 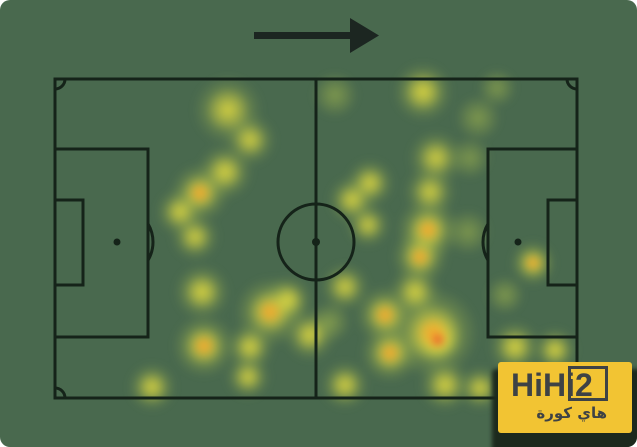 I want to click on watermark-badge: HiHi2 هاي كورة, so click(x=565, y=397).